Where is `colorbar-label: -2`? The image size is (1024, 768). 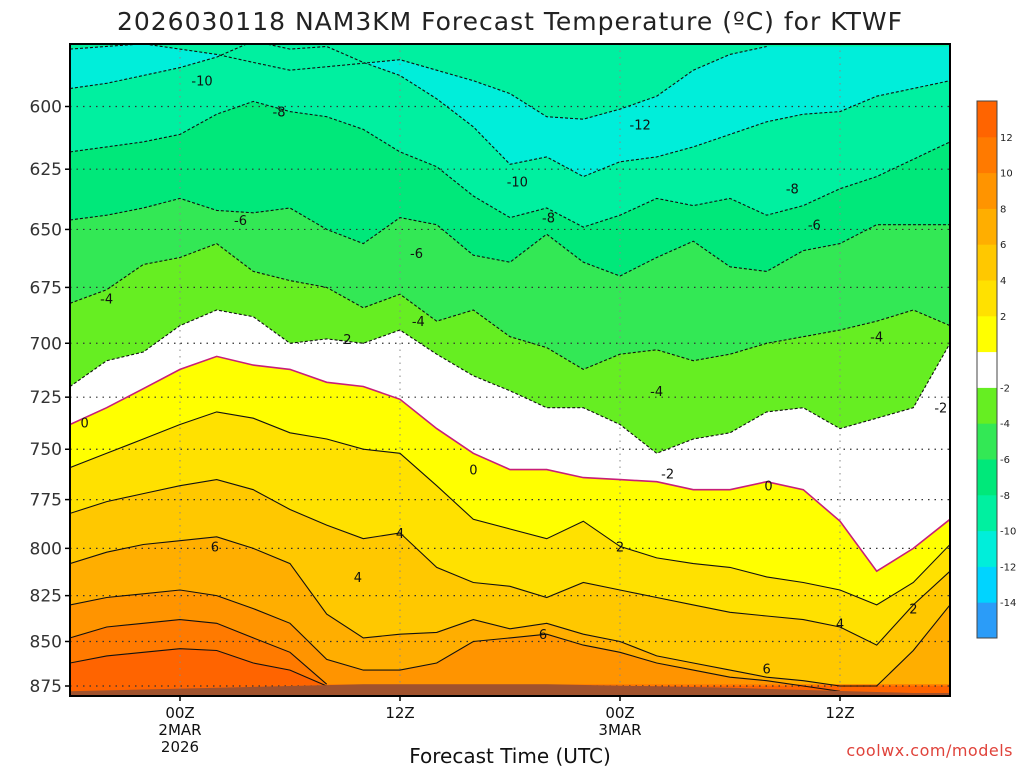
colorbar-label: -2 is located at coordinates (1005, 388).